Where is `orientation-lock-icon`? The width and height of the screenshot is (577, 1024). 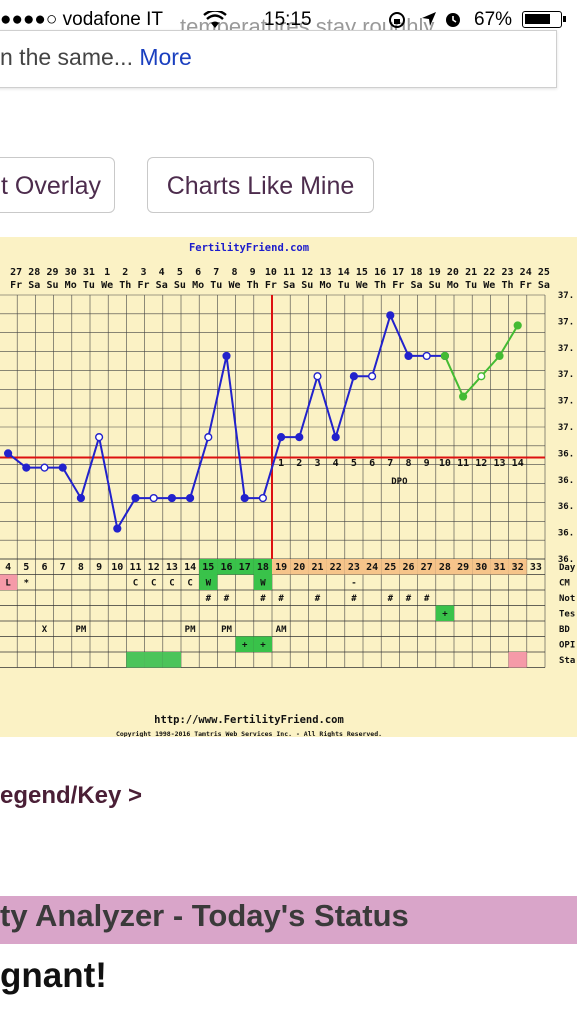 orientation-lock-icon is located at coordinates (397, 20).